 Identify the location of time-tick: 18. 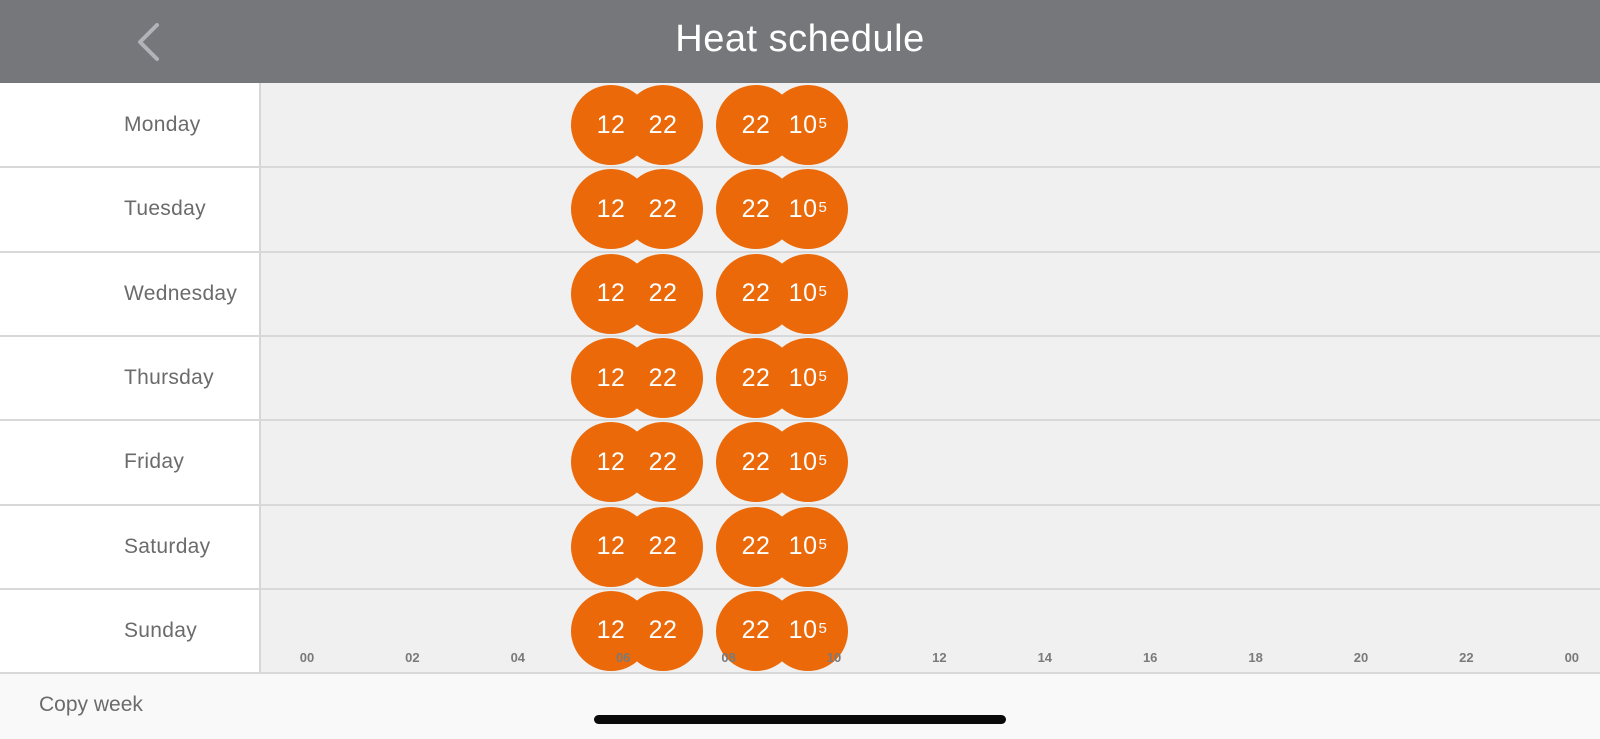
(1255, 657).